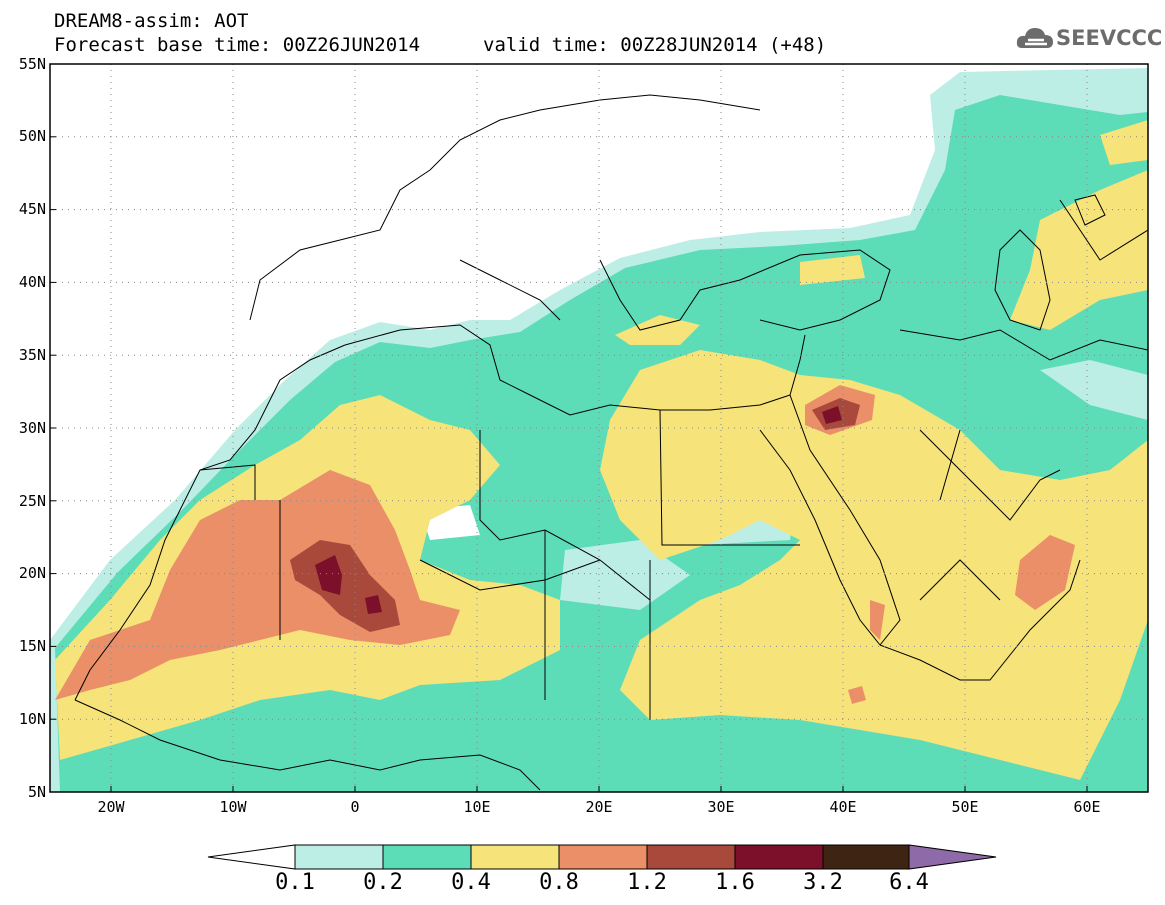 This screenshot has width=1165, height=905. Describe the element at coordinates (257, 585) in the screenshot. I see `aot-field-0.8` at that location.